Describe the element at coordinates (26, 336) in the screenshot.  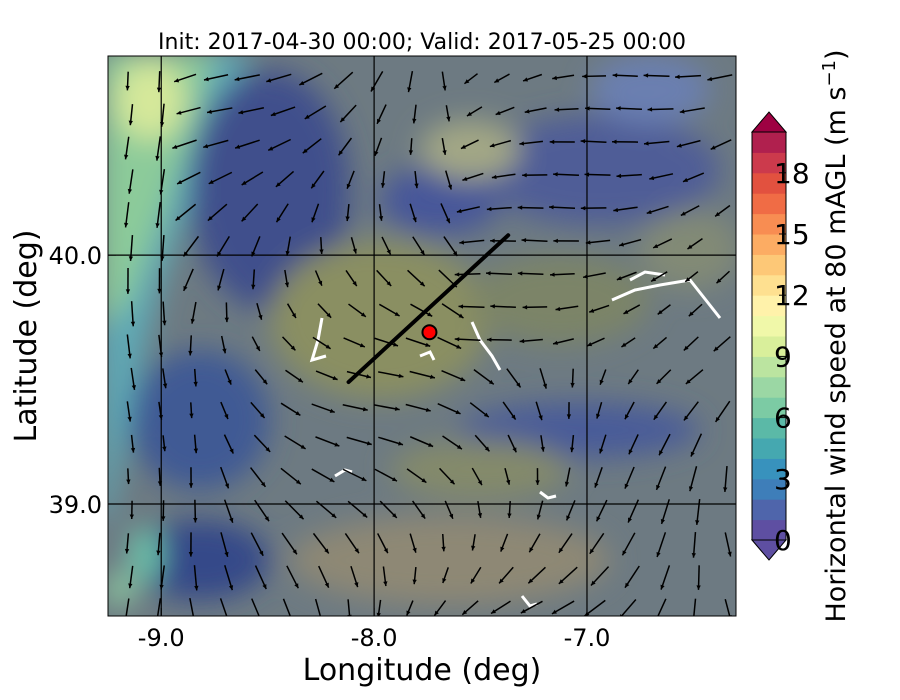
I see `y-axis-label: Latitude (deg)` at that location.